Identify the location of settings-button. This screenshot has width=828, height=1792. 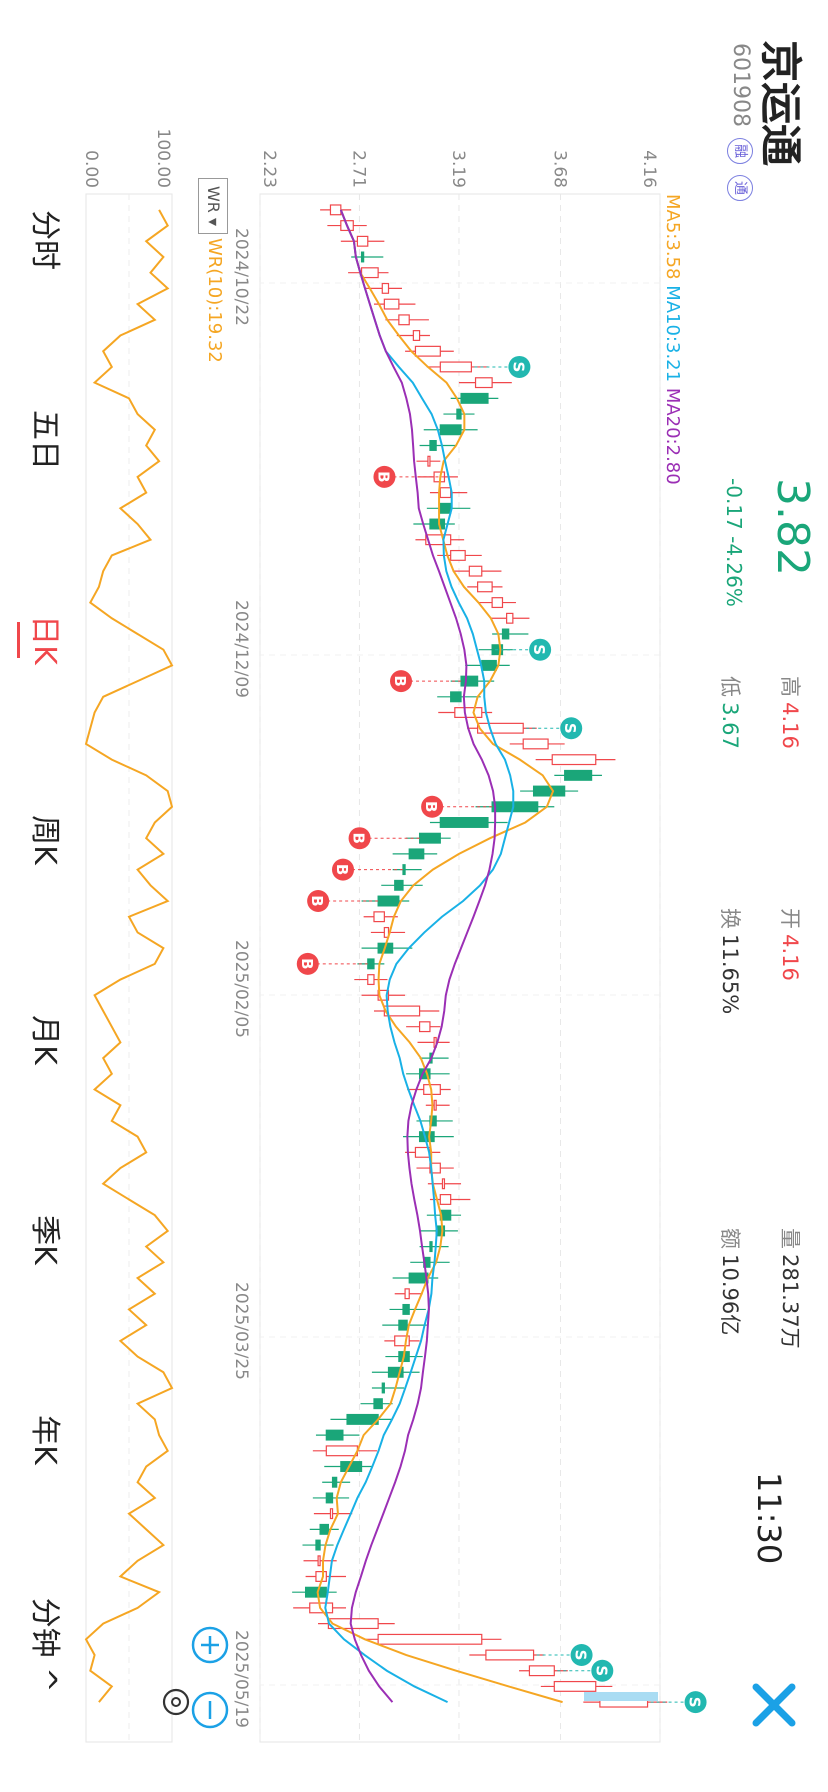
(176, 1702).